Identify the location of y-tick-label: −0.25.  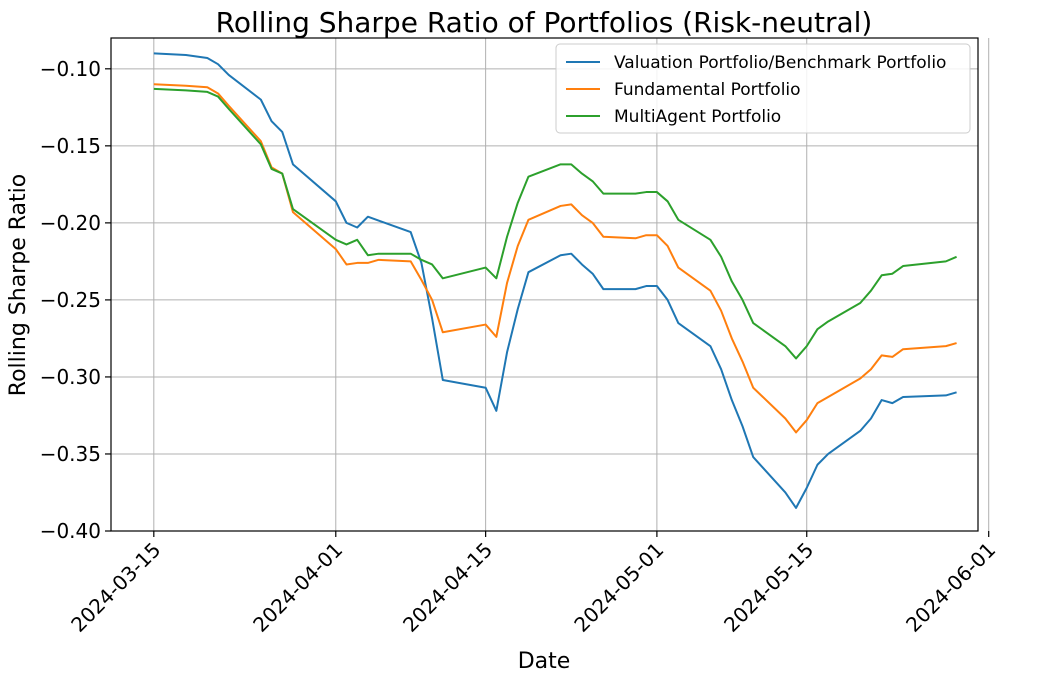
(70, 300).